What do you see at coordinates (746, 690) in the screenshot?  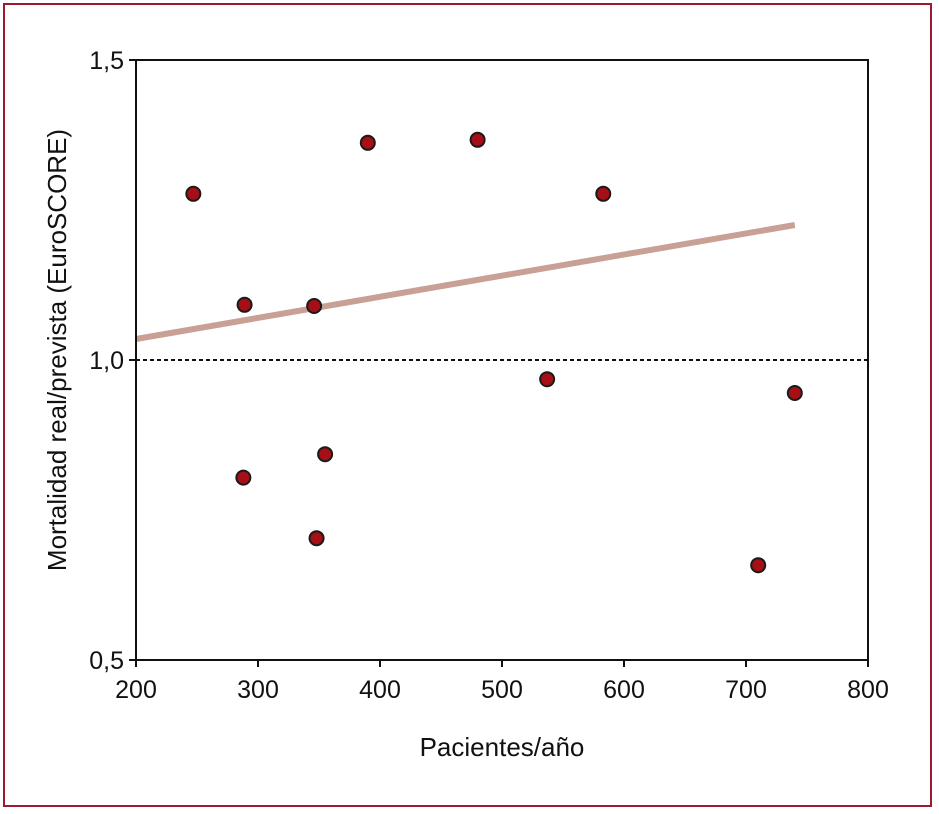 I see `x-tick-label: 700` at bounding box center [746, 690].